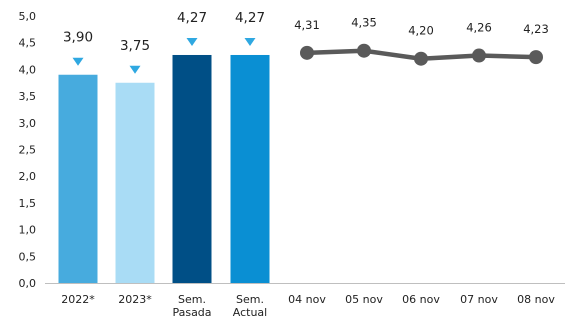 This screenshot has width=571, height=320. Describe the element at coordinates (28, 16) in the screenshot. I see `y-tick-label: 5,0` at that location.